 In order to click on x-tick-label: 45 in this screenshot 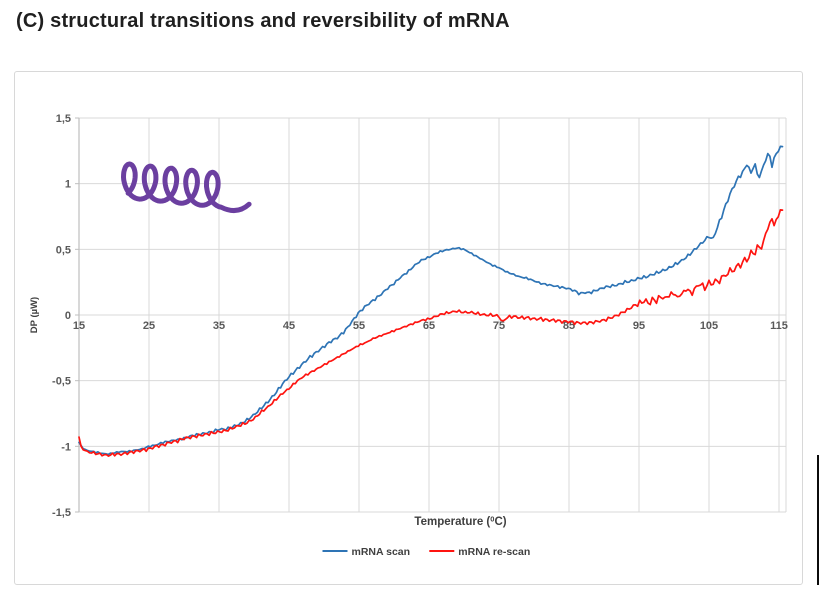, I will do `click(289, 326)`.